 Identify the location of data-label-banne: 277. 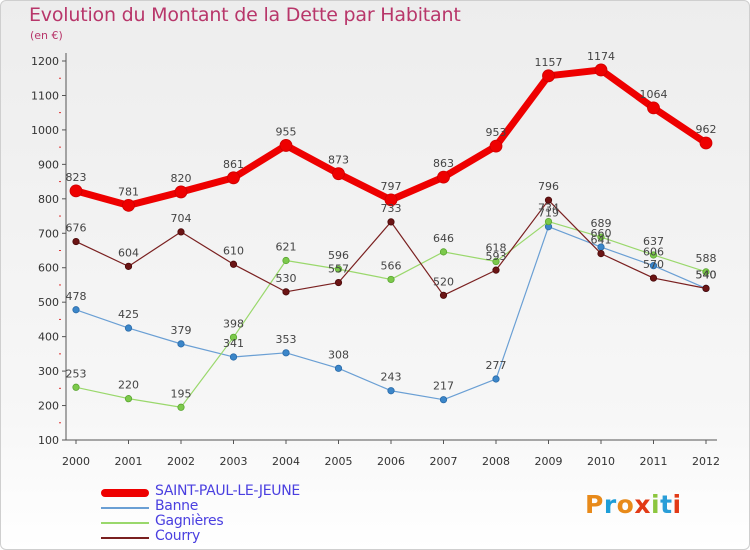
(496, 365).